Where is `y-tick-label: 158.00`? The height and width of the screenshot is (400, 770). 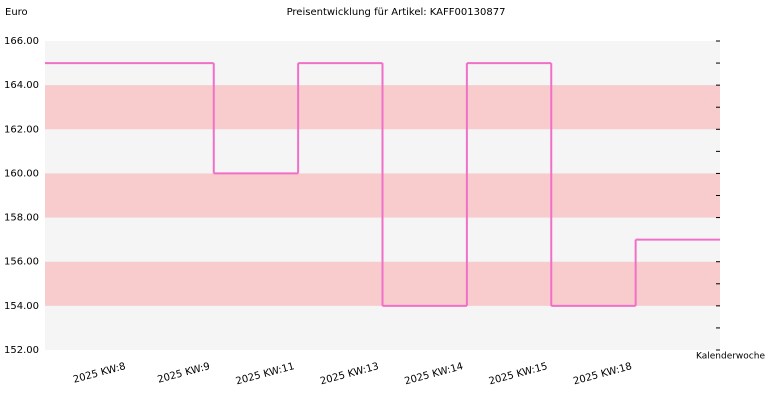 y-tick-label: 158.00 is located at coordinates (21, 218).